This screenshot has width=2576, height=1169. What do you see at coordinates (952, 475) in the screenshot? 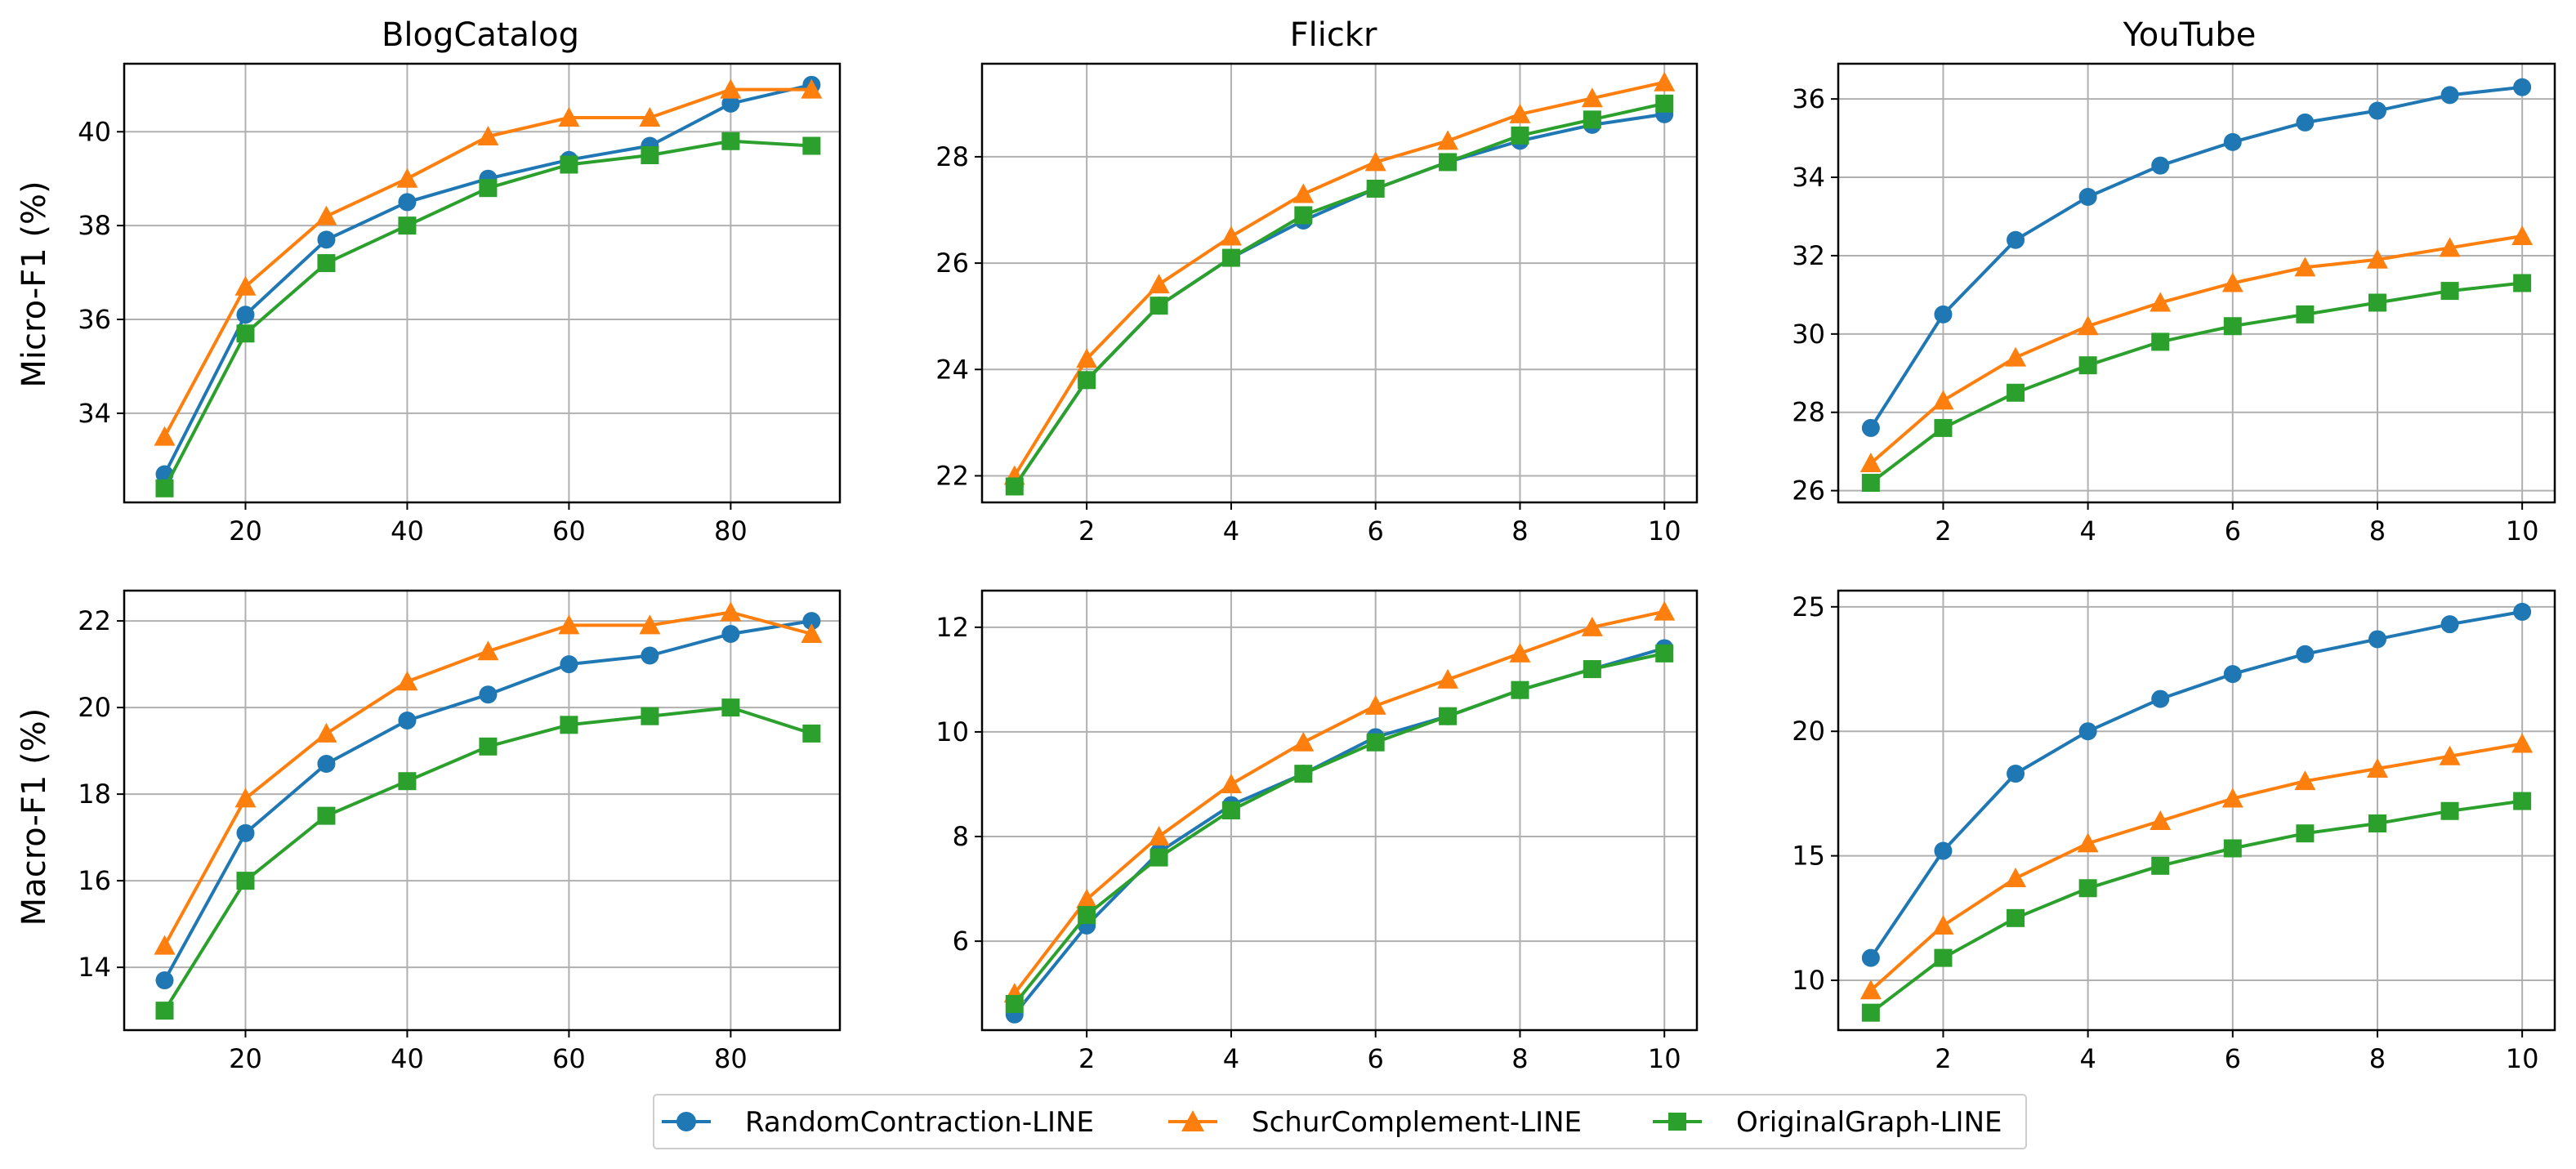
I see `y-tick-label: 22` at bounding box center [952, 475].